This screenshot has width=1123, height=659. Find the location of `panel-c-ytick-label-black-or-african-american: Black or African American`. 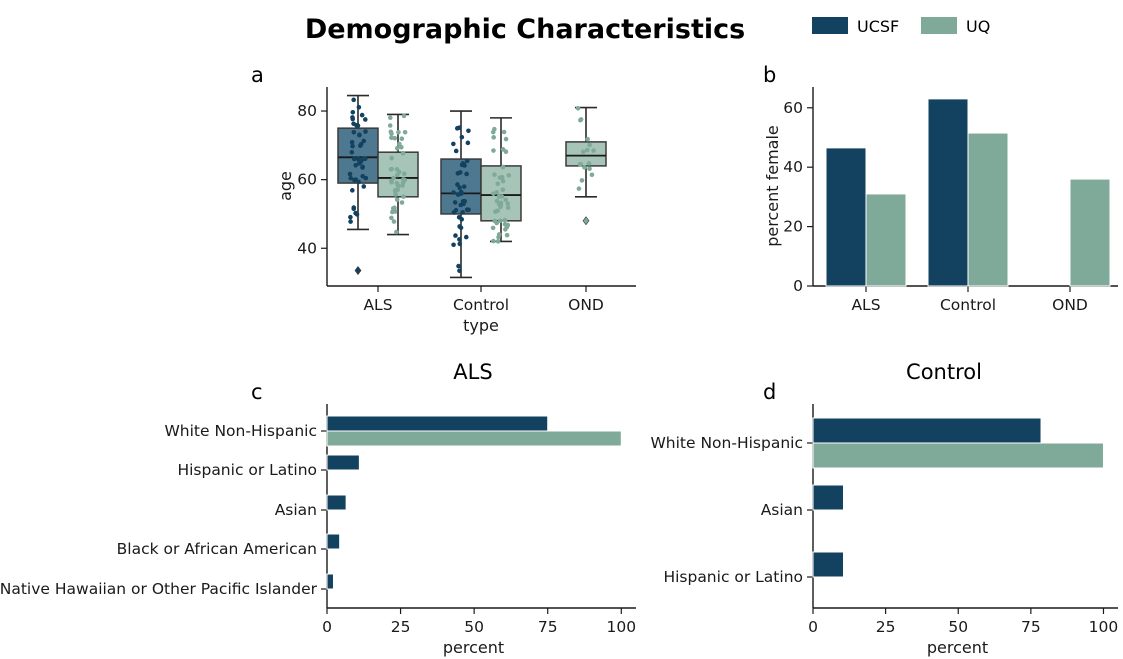

panel-c-ytick-label-black-or-african-american: Black or African American is located at coordinates (217, 549).